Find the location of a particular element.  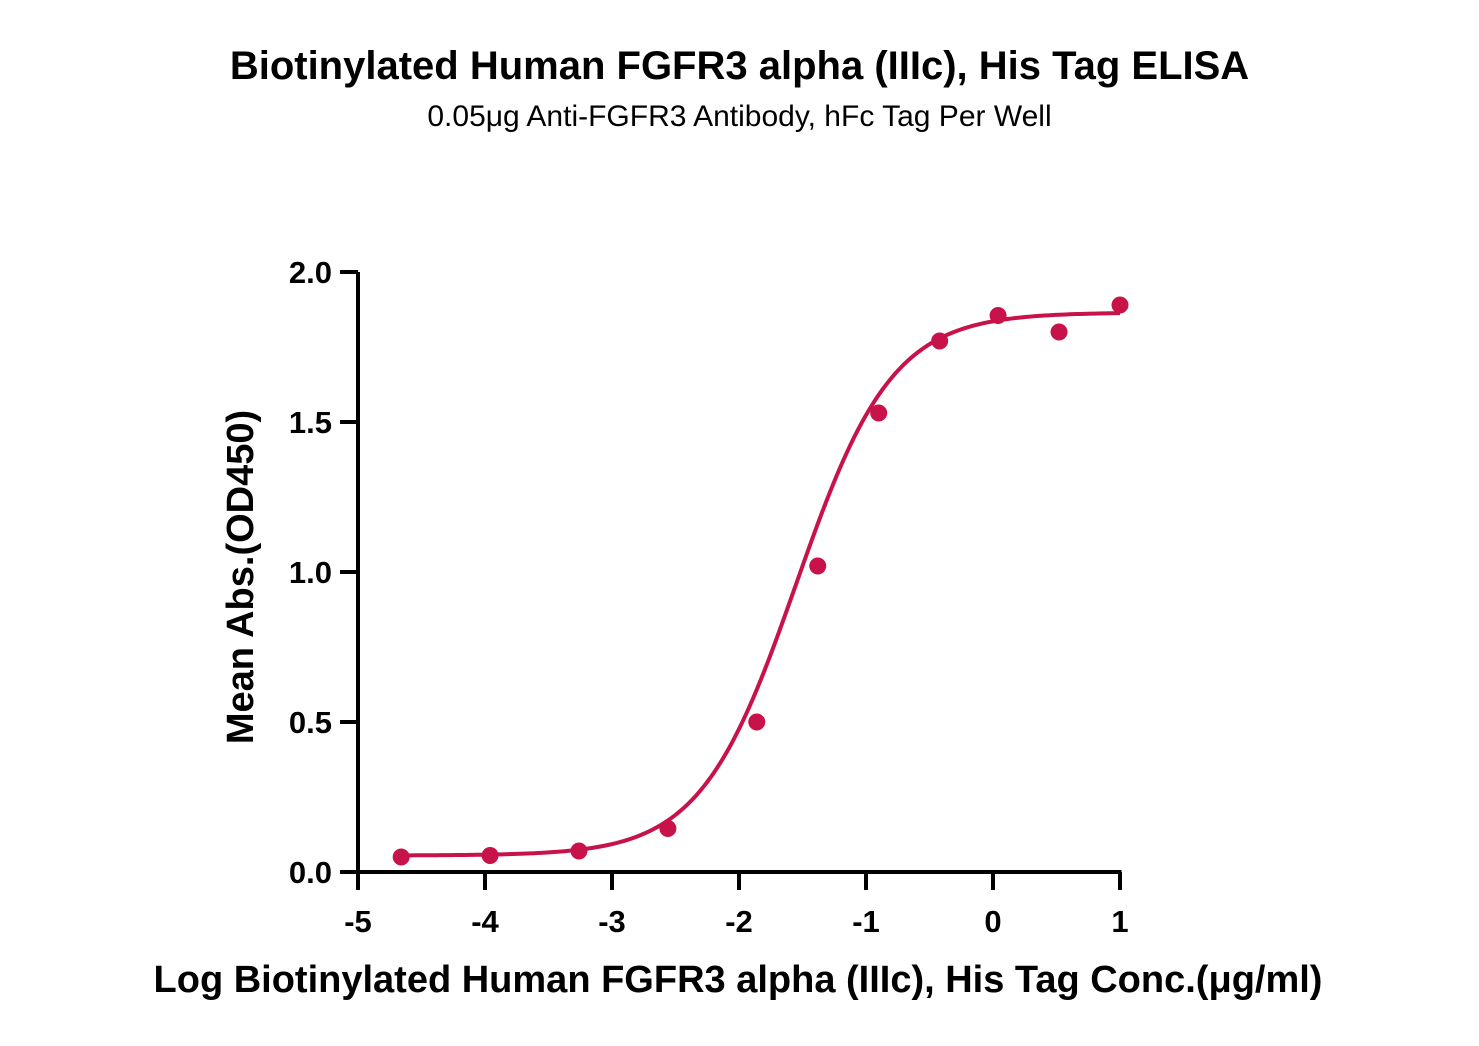

x-tick-label: -3 is located at coordinates (612, 921).